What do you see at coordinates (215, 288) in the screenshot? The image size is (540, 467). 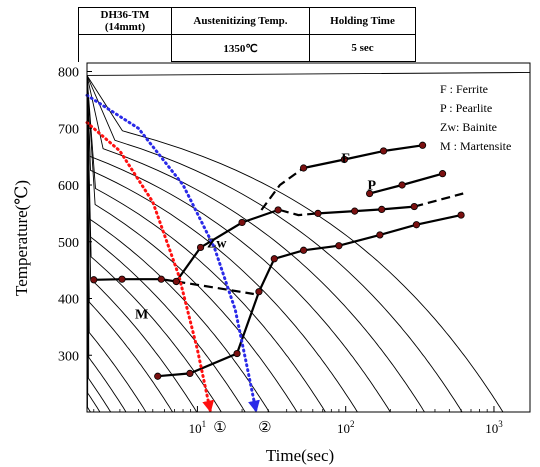 I see `martensite-start-extension-line` at bounding box center [215, 288].